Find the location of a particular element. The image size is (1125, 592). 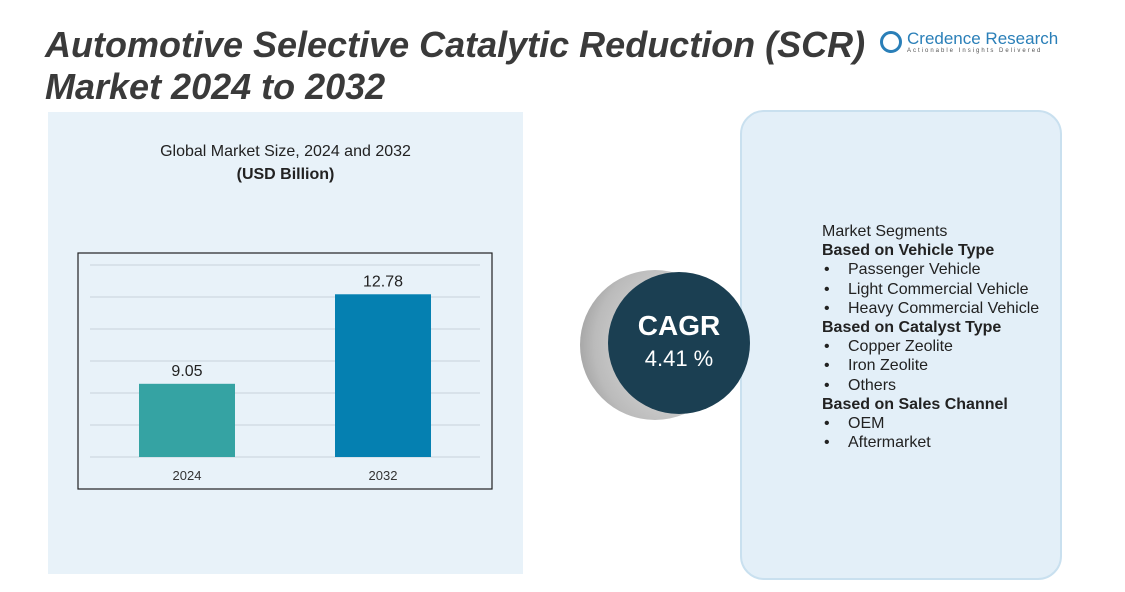

logo-icon is located at coordinates (891, 42).